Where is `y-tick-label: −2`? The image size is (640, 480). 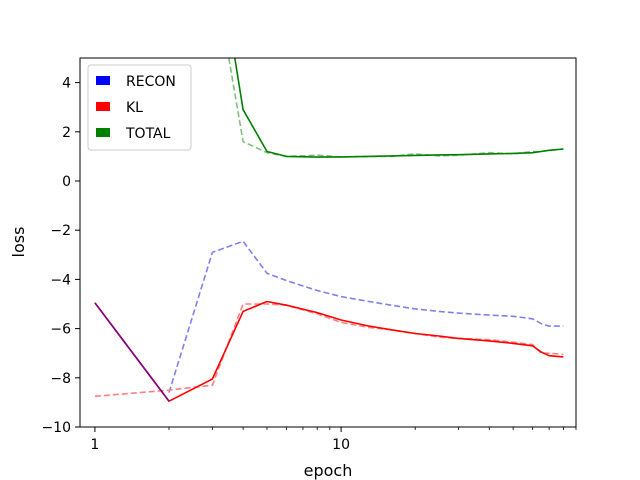
y-tick-label: −2 is located at coordinates (60, 231).